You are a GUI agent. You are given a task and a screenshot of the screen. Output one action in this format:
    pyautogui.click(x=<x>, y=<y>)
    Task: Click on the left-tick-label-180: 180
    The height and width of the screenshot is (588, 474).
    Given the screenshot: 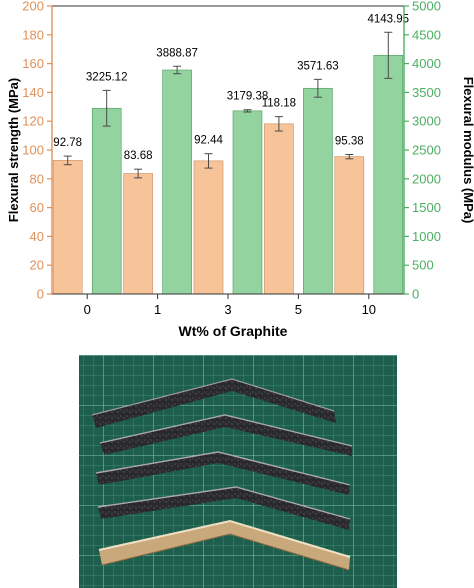 What is the action you would take?
    pyautogui.click(x=33, y=34)
    